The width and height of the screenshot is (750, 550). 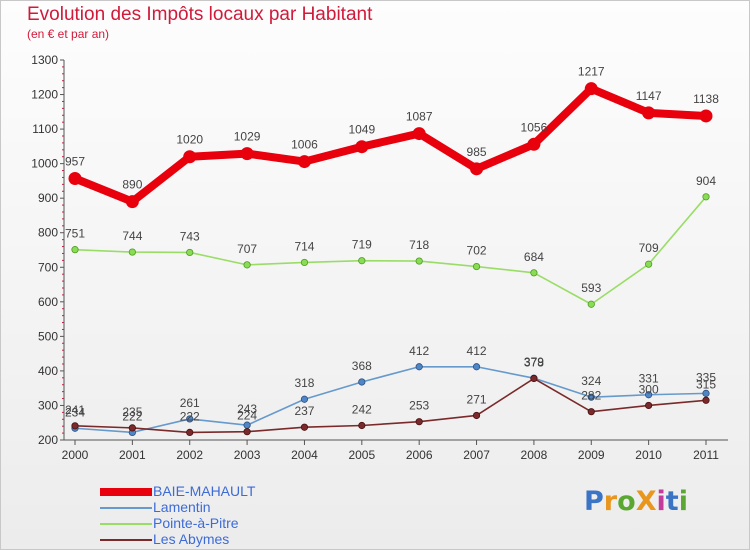 I want to click on data-label: 241, so click(x=75, y=410).